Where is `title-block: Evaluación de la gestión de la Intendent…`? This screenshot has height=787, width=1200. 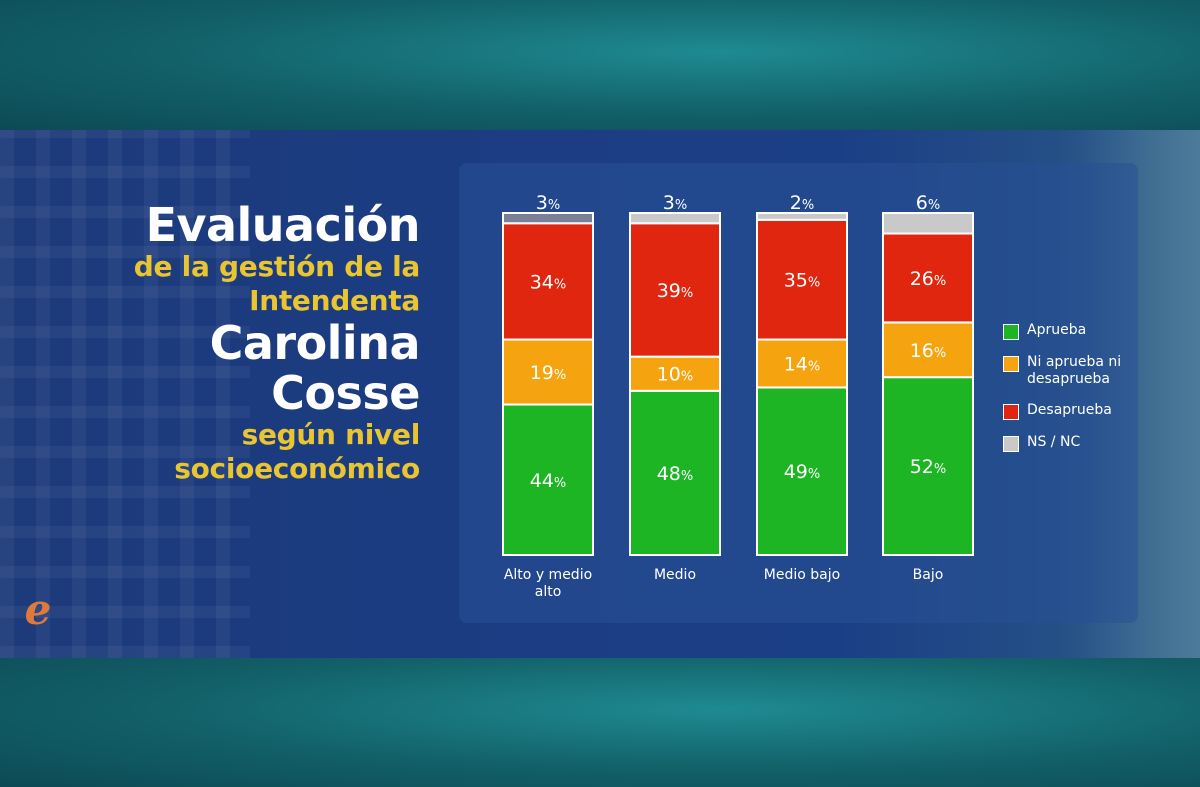
title-block: Evaluación de la gestión de la Intendent… is located at coordinates (260, 342).